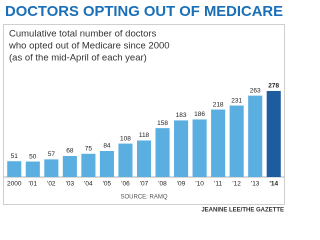 This screenshot has width=320, height=240. Describe the element at coordinates (107, 184) in the screenshot. I see `x-tick-label: '05` at that location.